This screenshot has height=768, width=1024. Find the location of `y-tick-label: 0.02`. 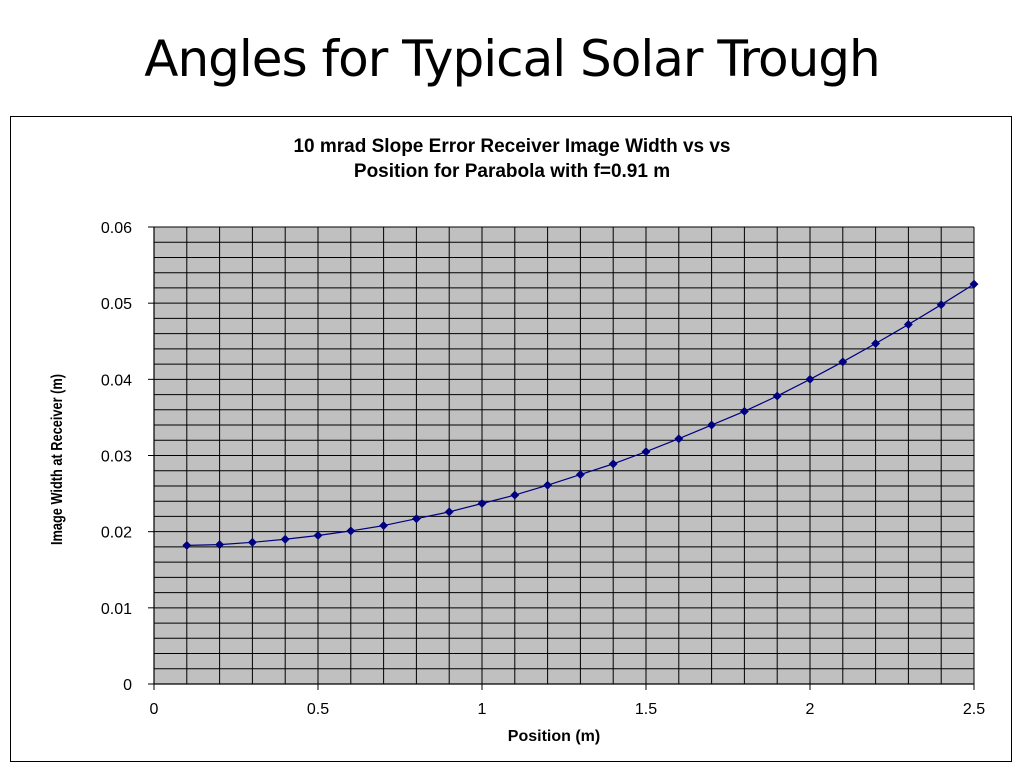

y-tick-label: 0.02 is located at coordinates (116, 533).